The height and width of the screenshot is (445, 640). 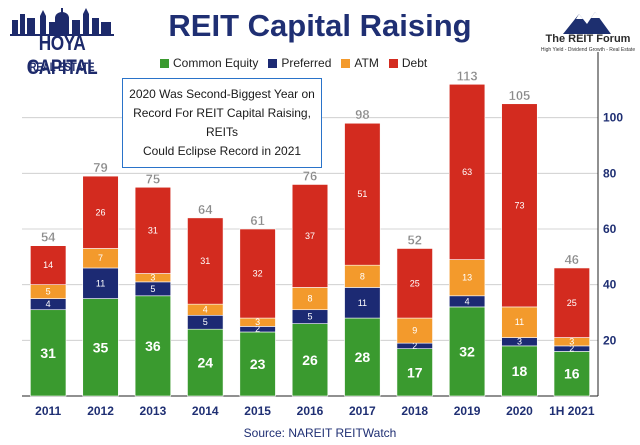 I want to click on data-label-common-equity-2015: 23, so click(x=258, y=364).